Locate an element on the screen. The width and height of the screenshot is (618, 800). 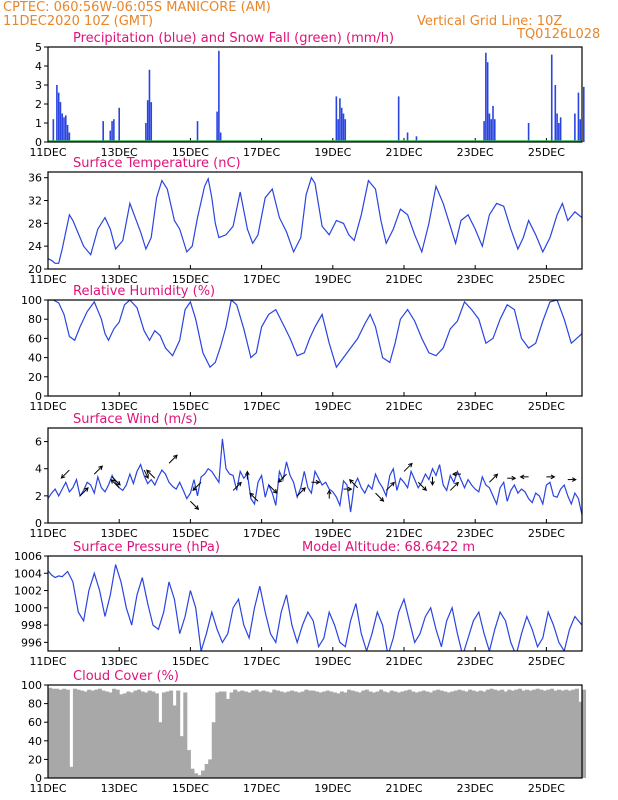
temperature-panel-title: Surface Temperature (nC) is located at coordinates (157, 163).